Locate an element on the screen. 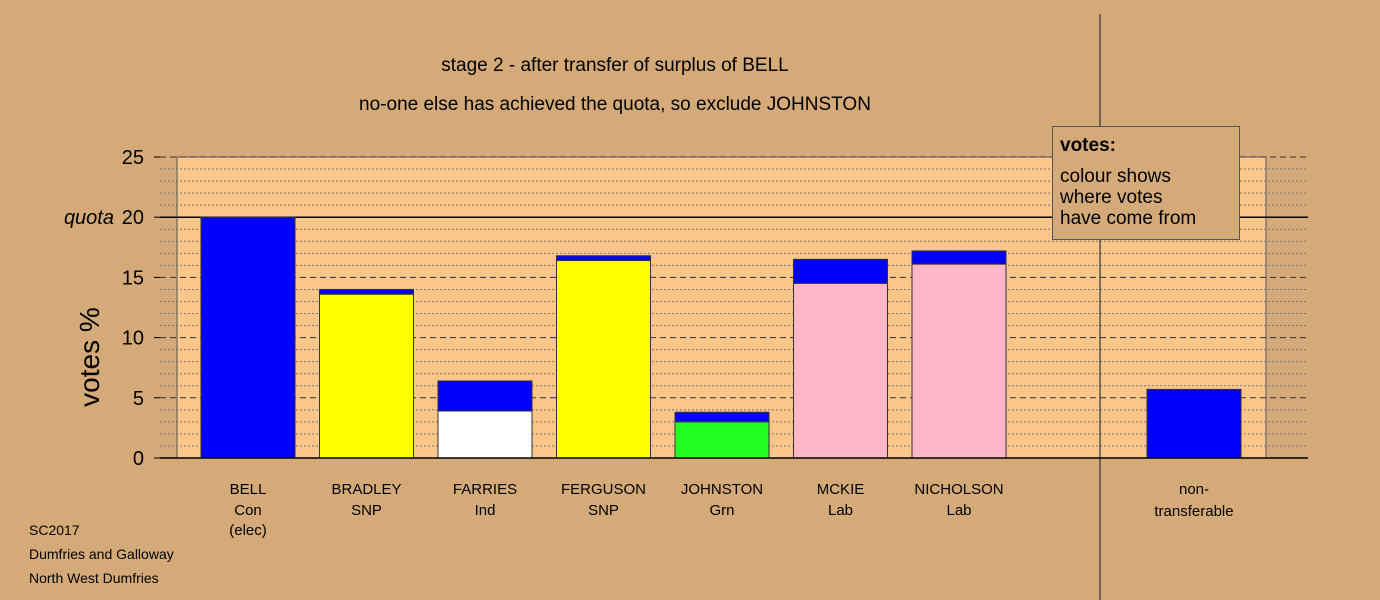  candidate-name-label: FARRIES is located at coordinates (485, 489).